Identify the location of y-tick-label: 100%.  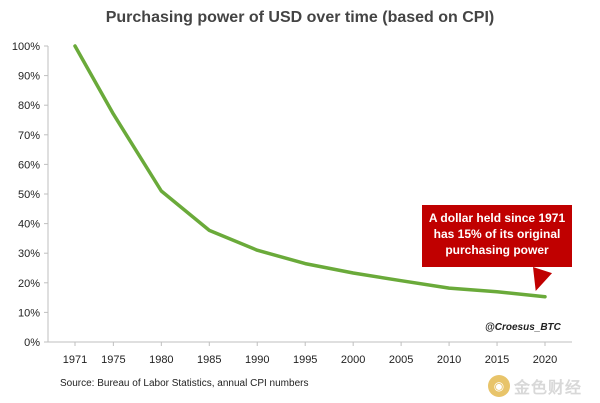
(26, 47).